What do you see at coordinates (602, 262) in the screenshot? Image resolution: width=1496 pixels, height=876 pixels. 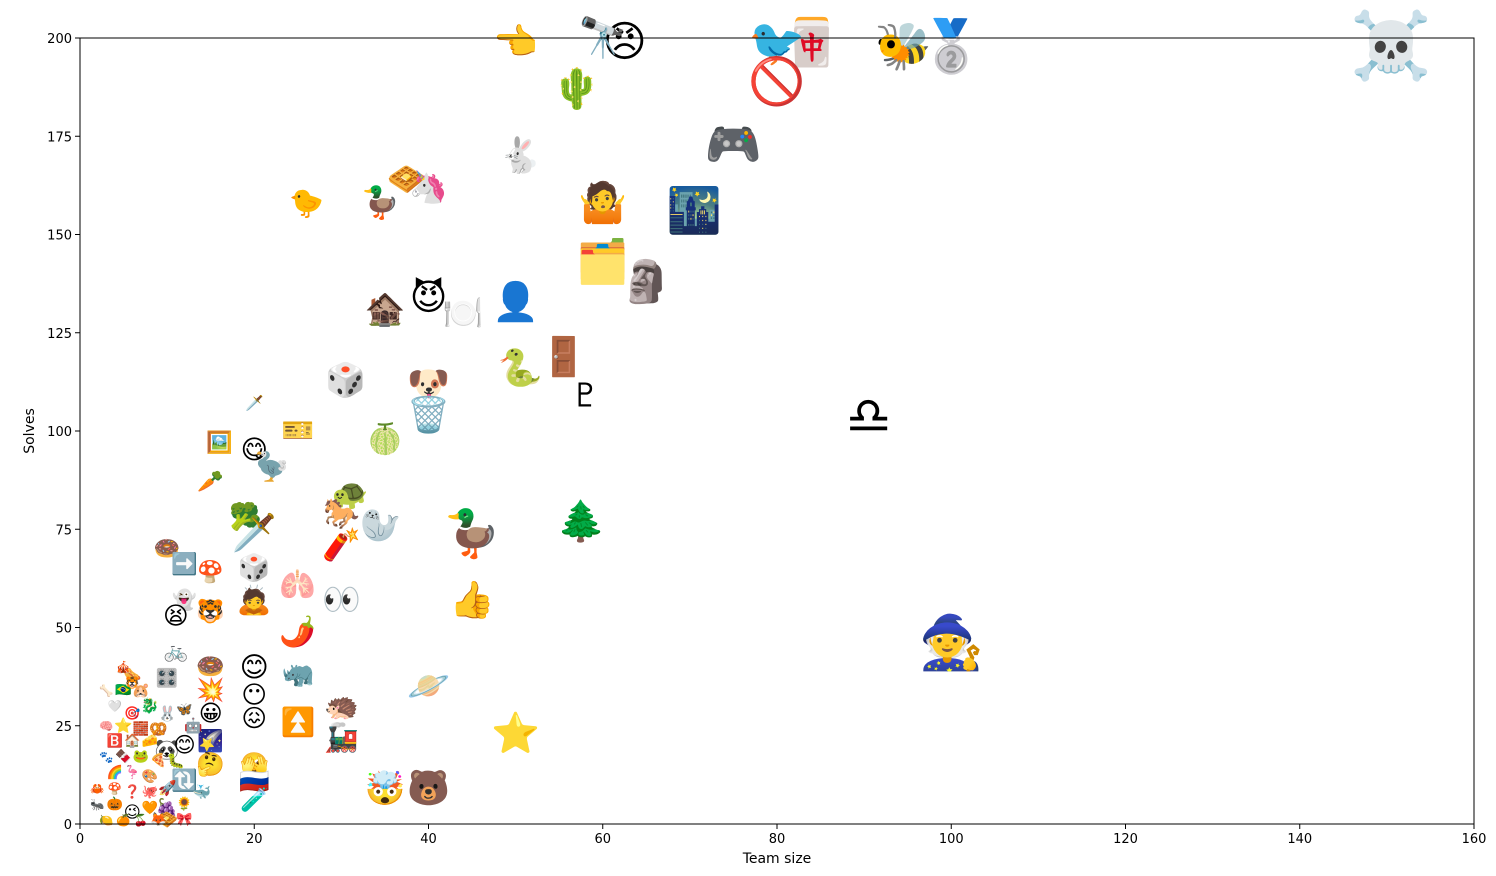 I see `scatter-point: 🗂️` at bounding box center [602, 262].